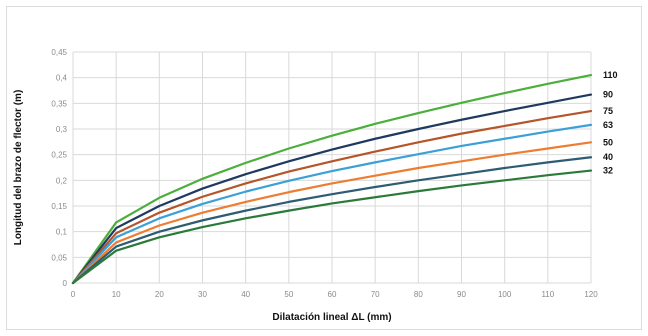 This screenshot has height=336, width=648. I want to click on x-tick-label: 80, so click(418, 294).